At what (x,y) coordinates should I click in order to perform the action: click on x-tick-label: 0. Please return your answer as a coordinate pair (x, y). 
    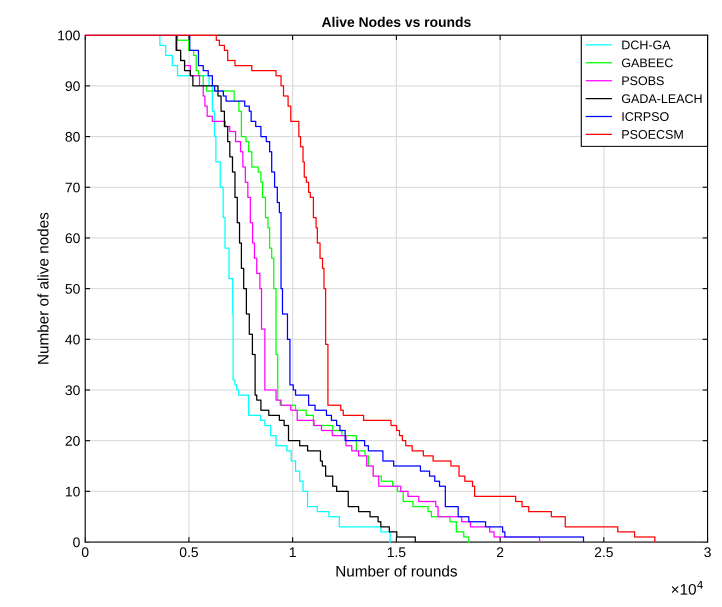
    Looking at the image, I should click on (85, 552).